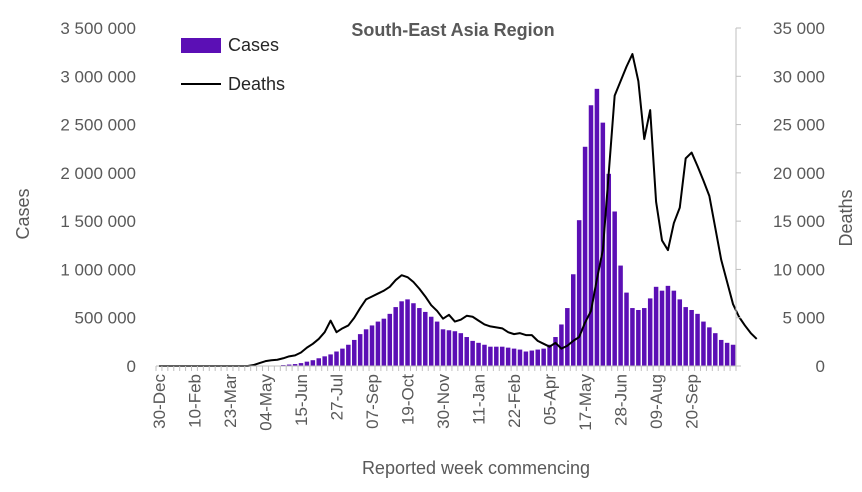 Image resolution: width=862 pixels, height=492 pixels. Describe the element at coordinates (408, 399) in the screenshot. I see `x-tick-label: 19-Oct` at that location.